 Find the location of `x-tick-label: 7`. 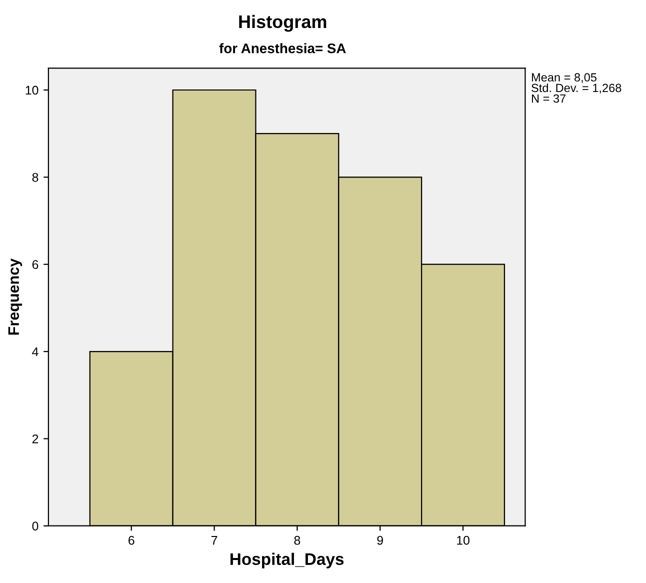

x-tick-label: 7 is located at coordinates (214, 540).